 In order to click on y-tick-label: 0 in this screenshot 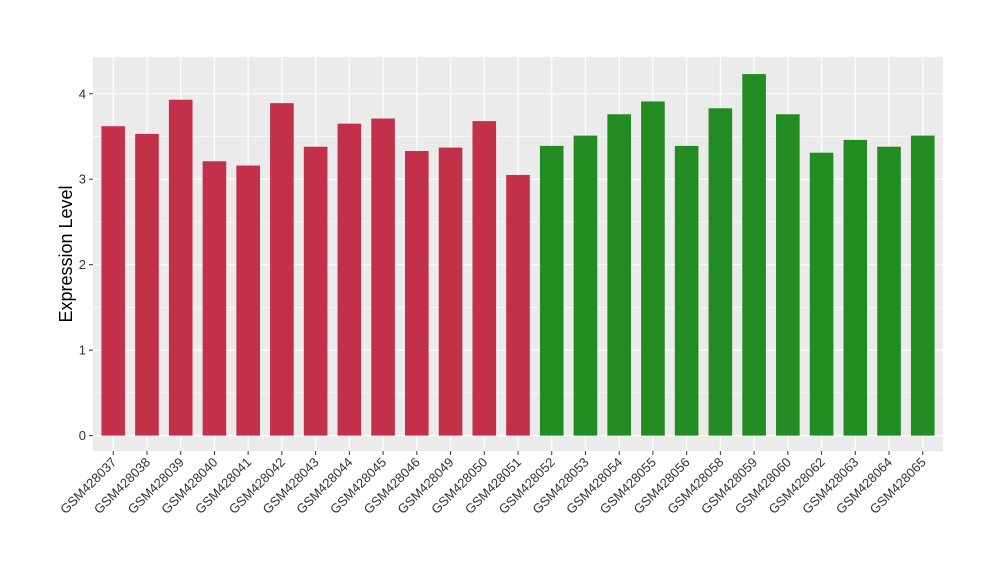, I will do `click(82, 435)`.